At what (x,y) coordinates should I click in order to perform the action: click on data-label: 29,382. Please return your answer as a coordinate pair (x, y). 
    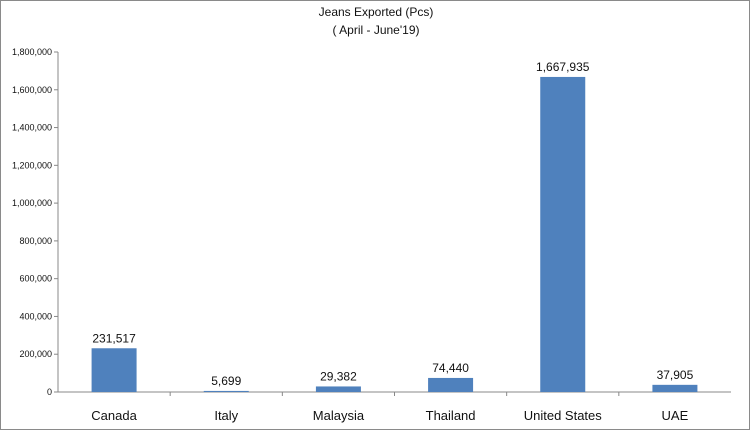
    Looking at the image, I should click on (338, 376).